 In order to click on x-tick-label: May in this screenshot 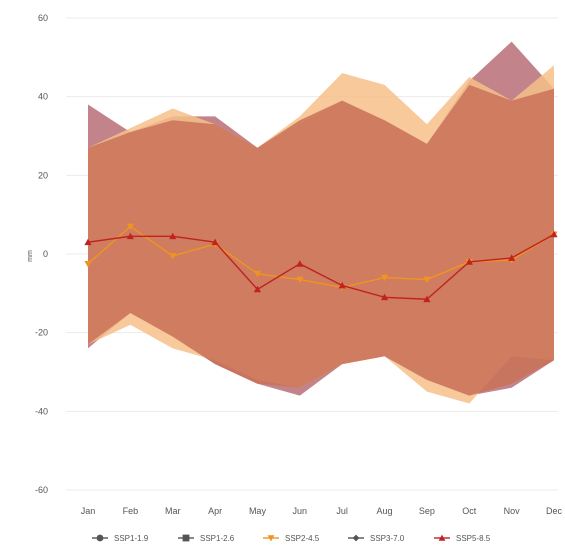, I will do `click(258, 511)`.